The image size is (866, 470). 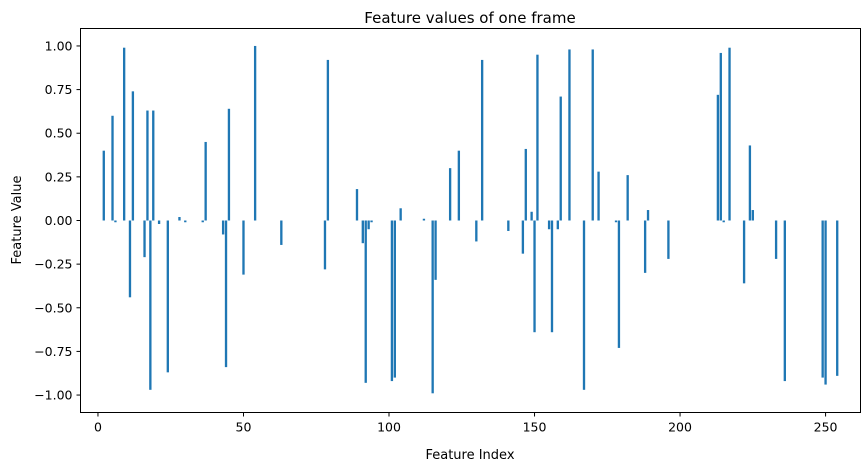 I want to click on y-tick-label: 0.75, so click(x=59, y=89).